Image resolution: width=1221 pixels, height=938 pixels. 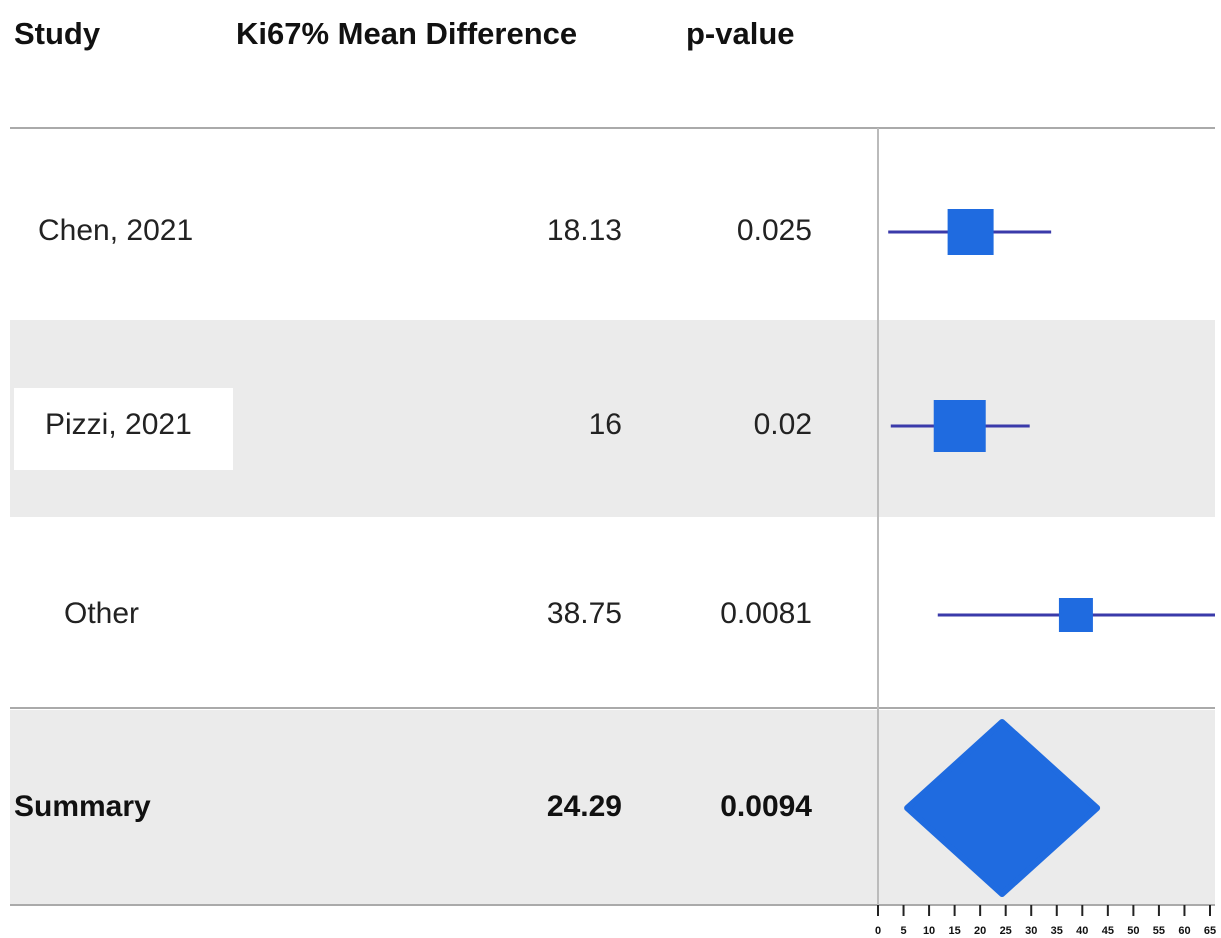 I want to click on summary-value: 24.29, so click(x=584, y=806).